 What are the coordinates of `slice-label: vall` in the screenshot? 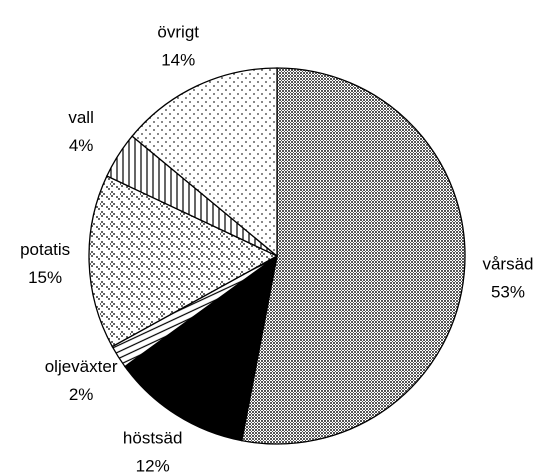 It's located at (81, 117).